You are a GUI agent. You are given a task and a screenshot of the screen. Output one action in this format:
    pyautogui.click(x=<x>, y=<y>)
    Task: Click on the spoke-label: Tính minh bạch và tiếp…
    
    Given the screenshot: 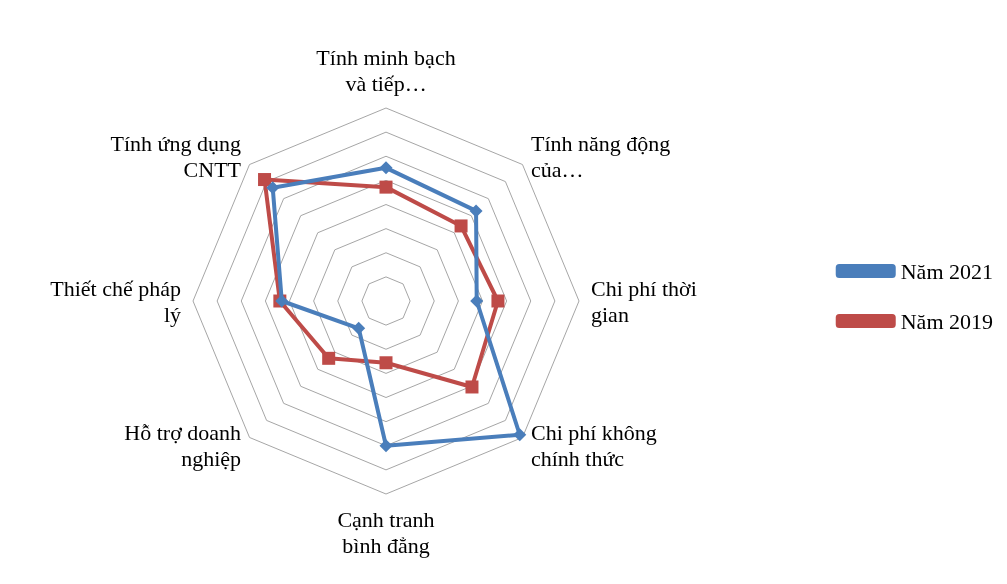 What is the action you would take?
    pyautogui.click(x=386, y=70)
    